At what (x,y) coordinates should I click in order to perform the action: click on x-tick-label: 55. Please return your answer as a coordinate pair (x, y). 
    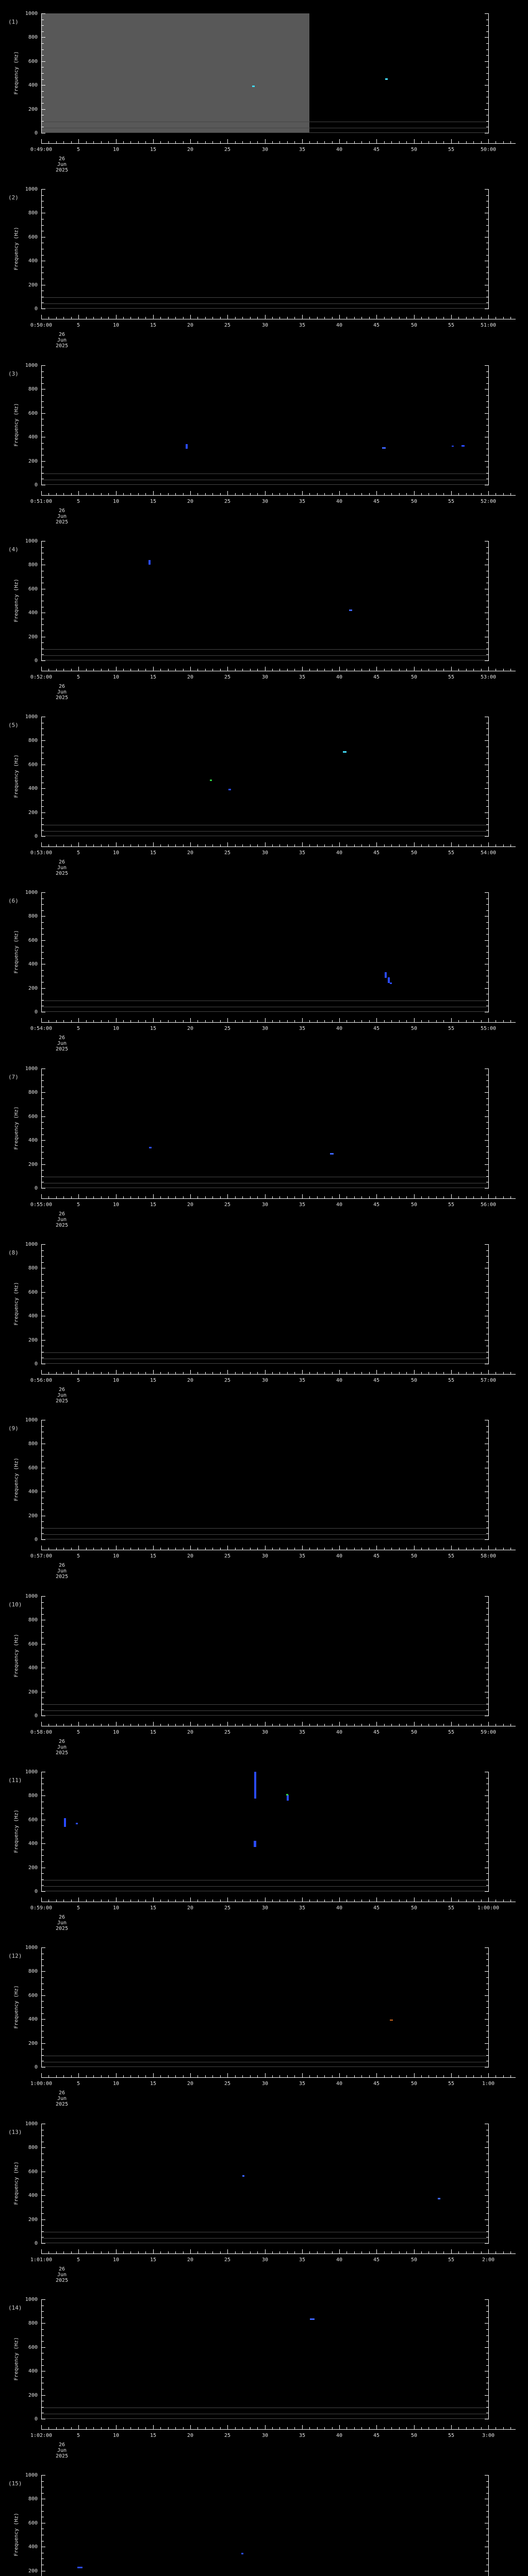
    Looking at the image, I should click on (451, 1380).